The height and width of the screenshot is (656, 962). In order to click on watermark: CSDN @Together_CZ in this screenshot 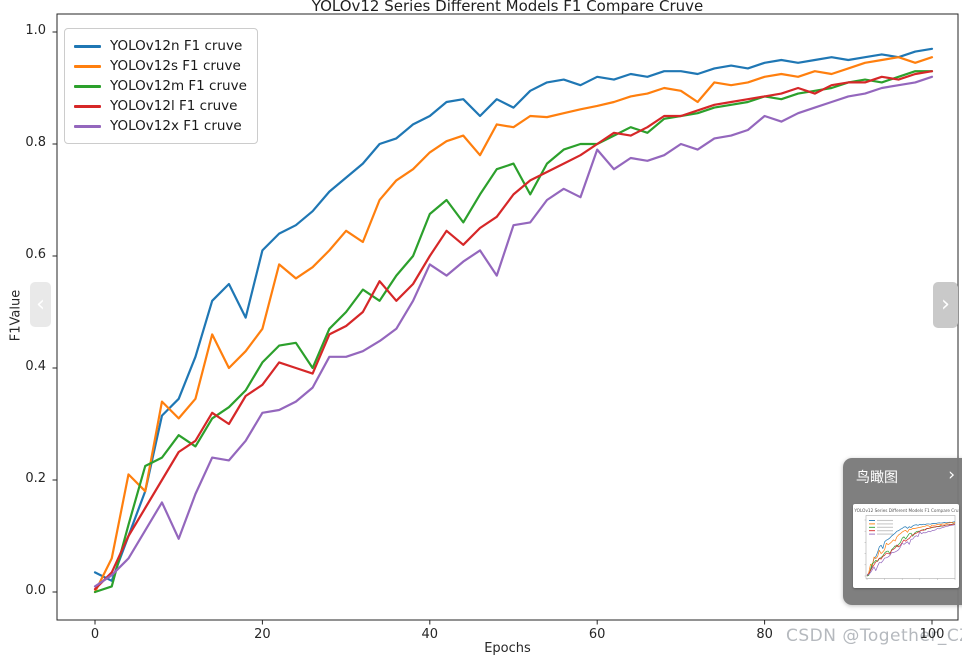, I will do `click(874, 636)`.